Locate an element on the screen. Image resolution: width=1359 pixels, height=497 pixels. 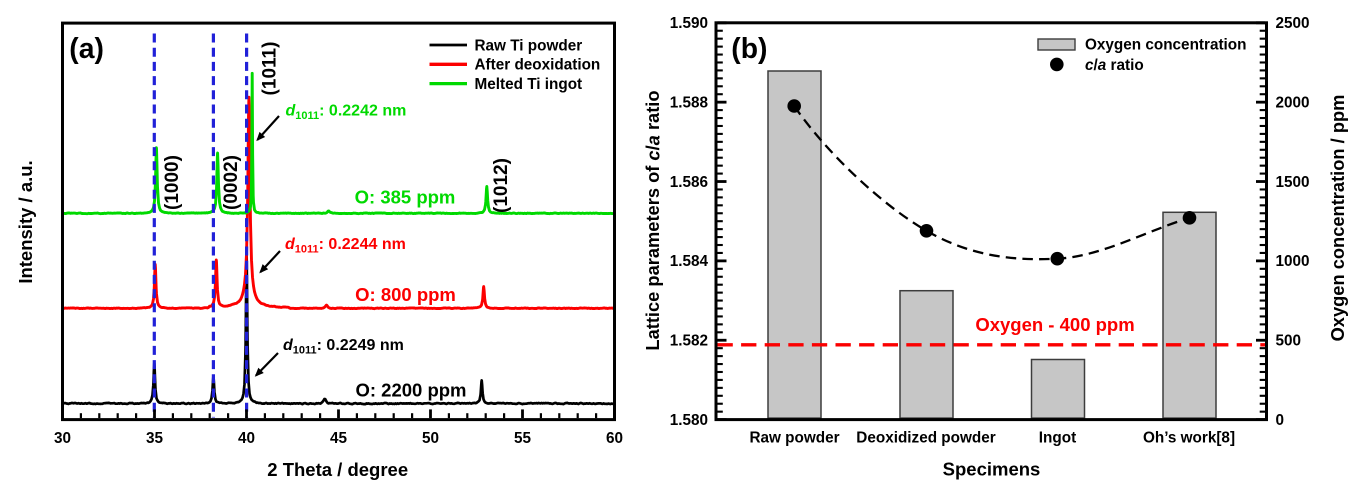
svg-text: 1.586 is located at coordinates (689, 182).